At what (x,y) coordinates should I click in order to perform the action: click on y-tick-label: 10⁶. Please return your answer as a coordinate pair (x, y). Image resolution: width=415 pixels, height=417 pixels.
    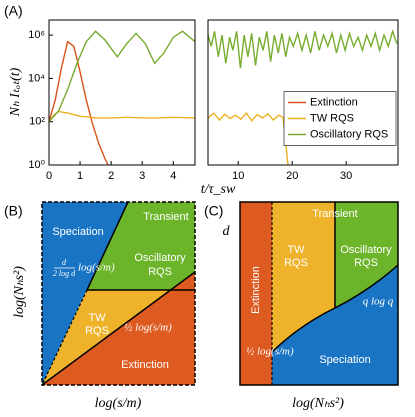
    Looking at the image, I should click on (36, 35).